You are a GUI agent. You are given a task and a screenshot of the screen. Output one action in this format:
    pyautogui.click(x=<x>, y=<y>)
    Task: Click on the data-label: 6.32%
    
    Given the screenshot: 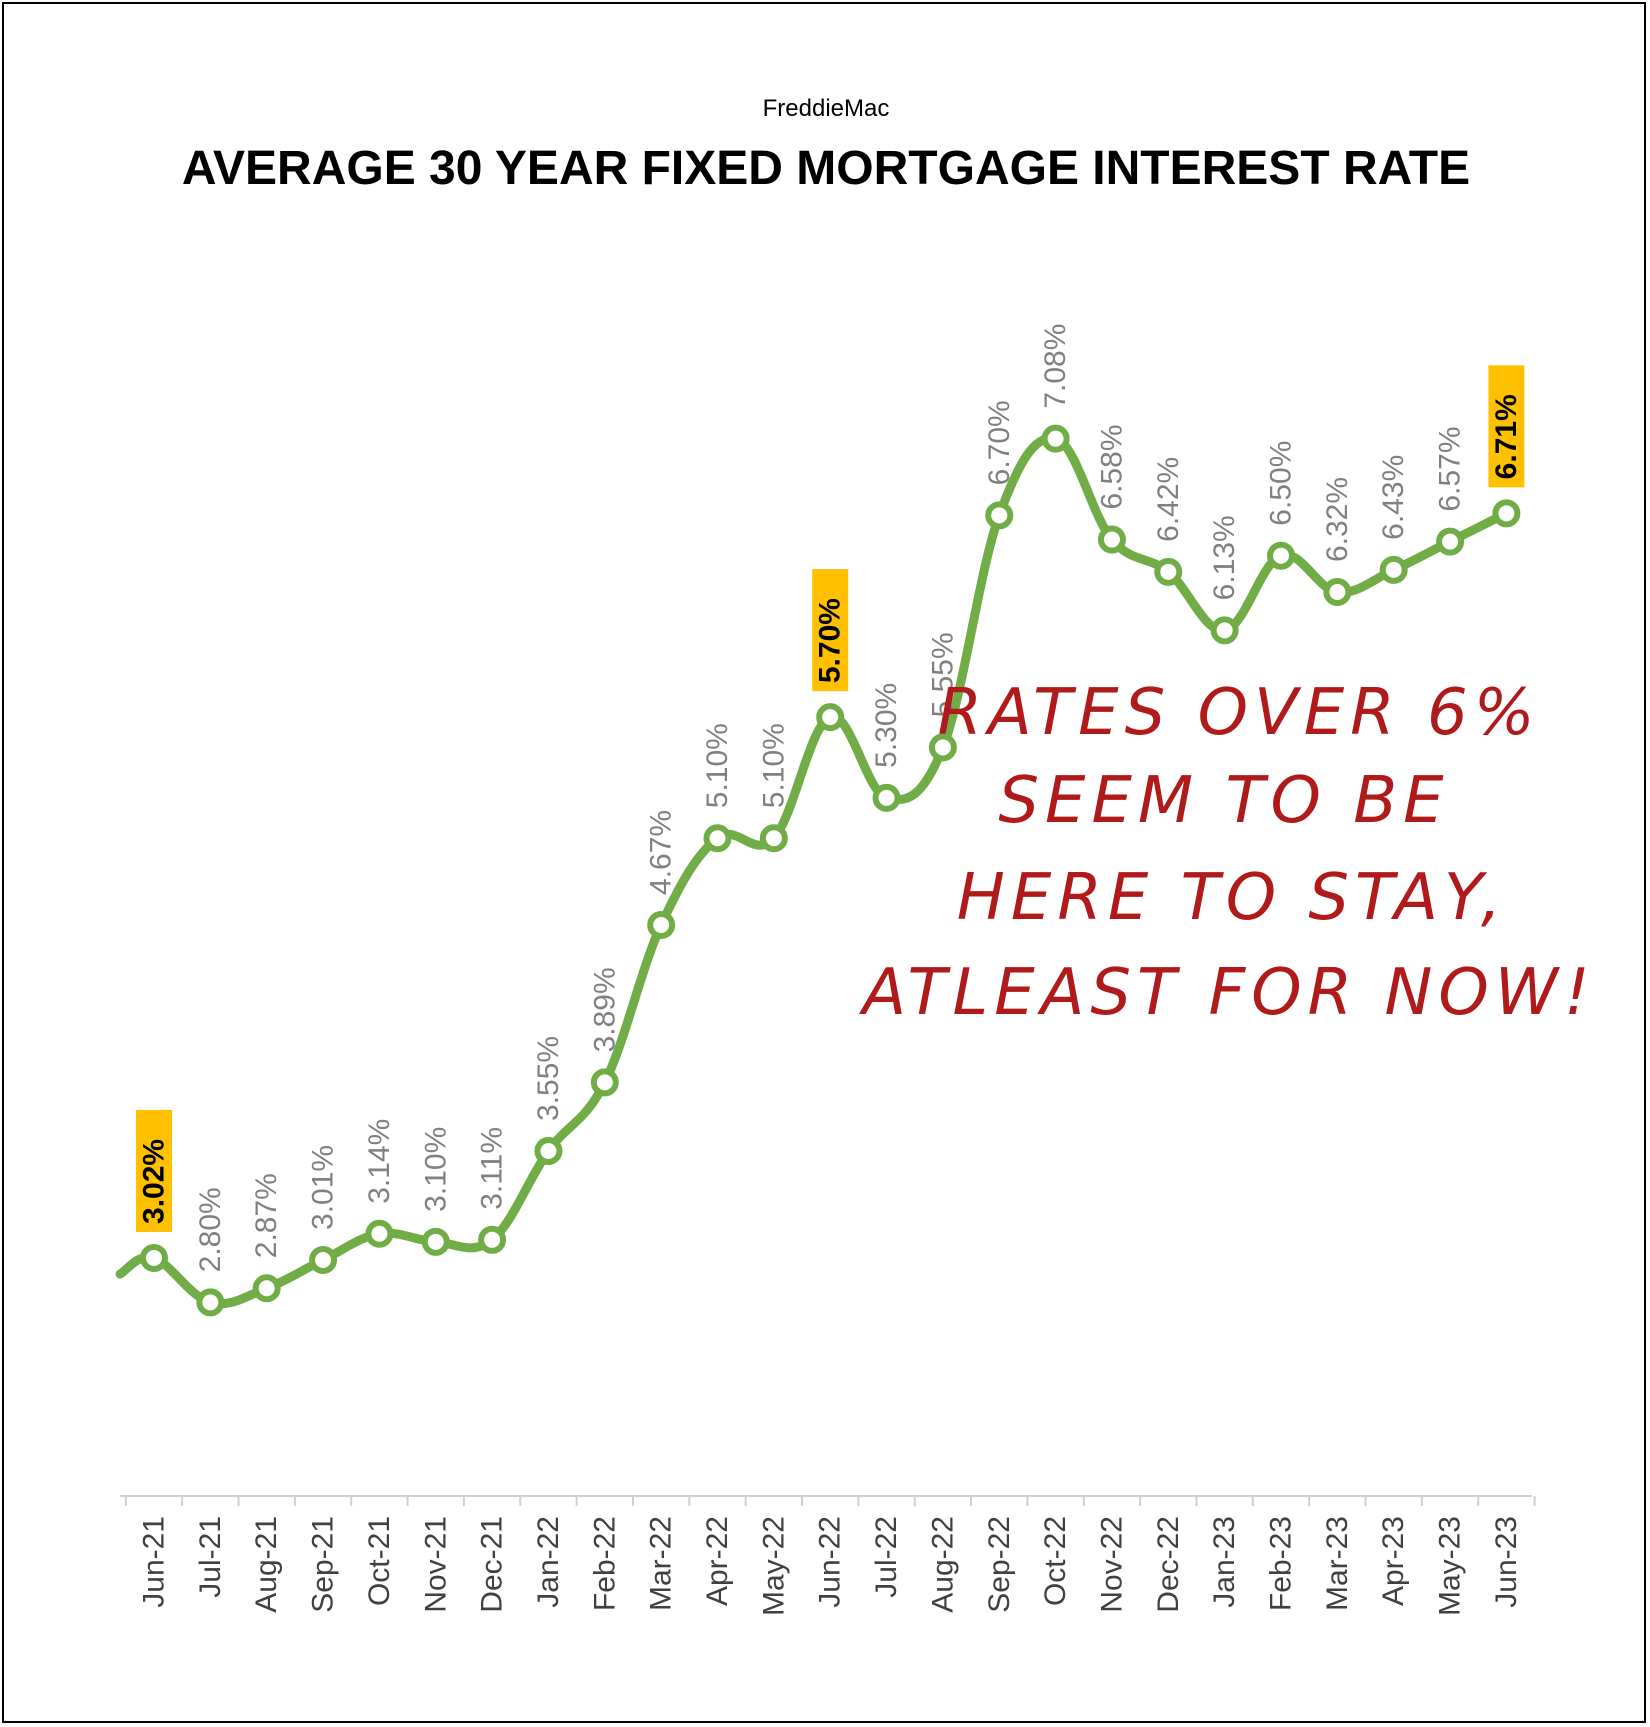 What is the action you would take?
    pyautogui.click(x=1337, y=519)
    